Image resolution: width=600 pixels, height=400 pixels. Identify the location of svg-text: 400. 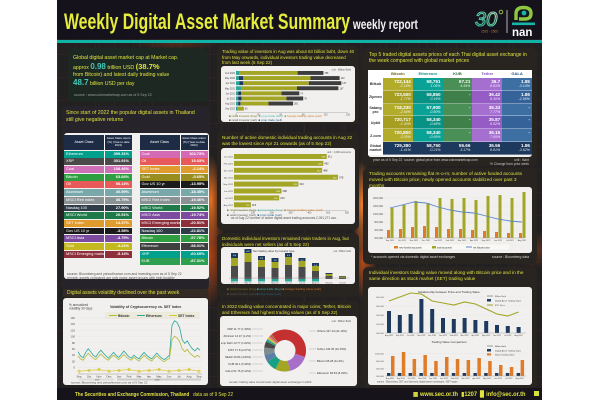
(309, 213).